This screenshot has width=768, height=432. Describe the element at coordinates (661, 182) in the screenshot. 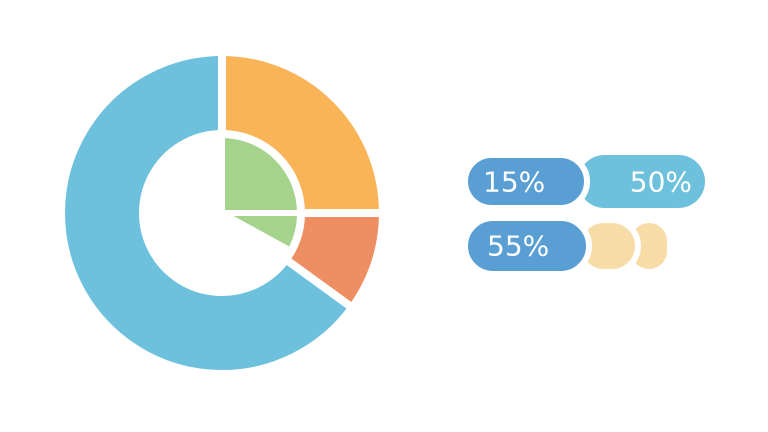

I see `badge-label: 50%` at that location.